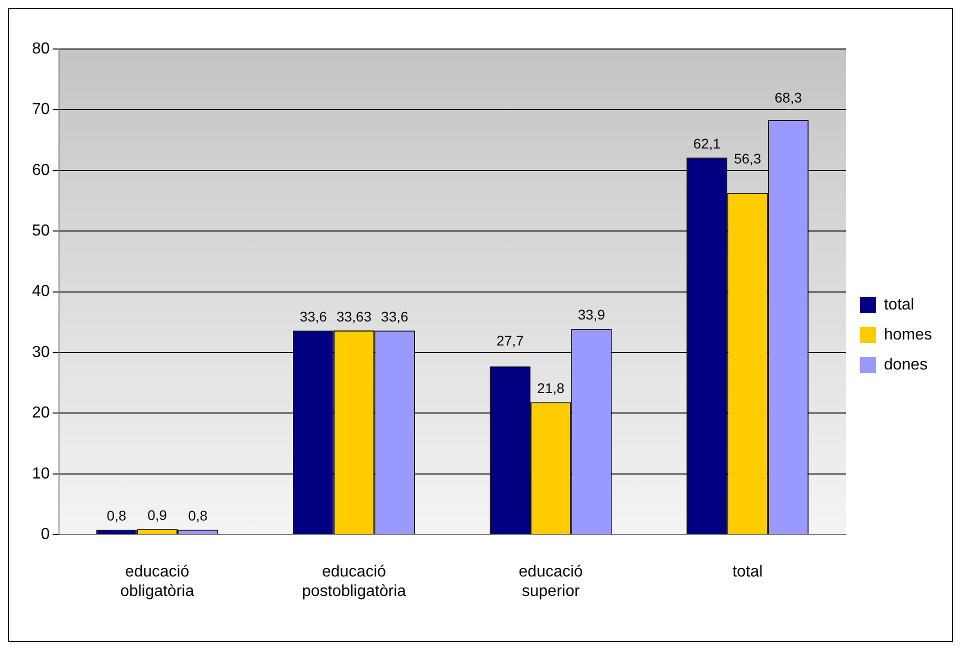 The image size is (963, 652). I want to click on y-tick-label: 30, so click(41, 352).